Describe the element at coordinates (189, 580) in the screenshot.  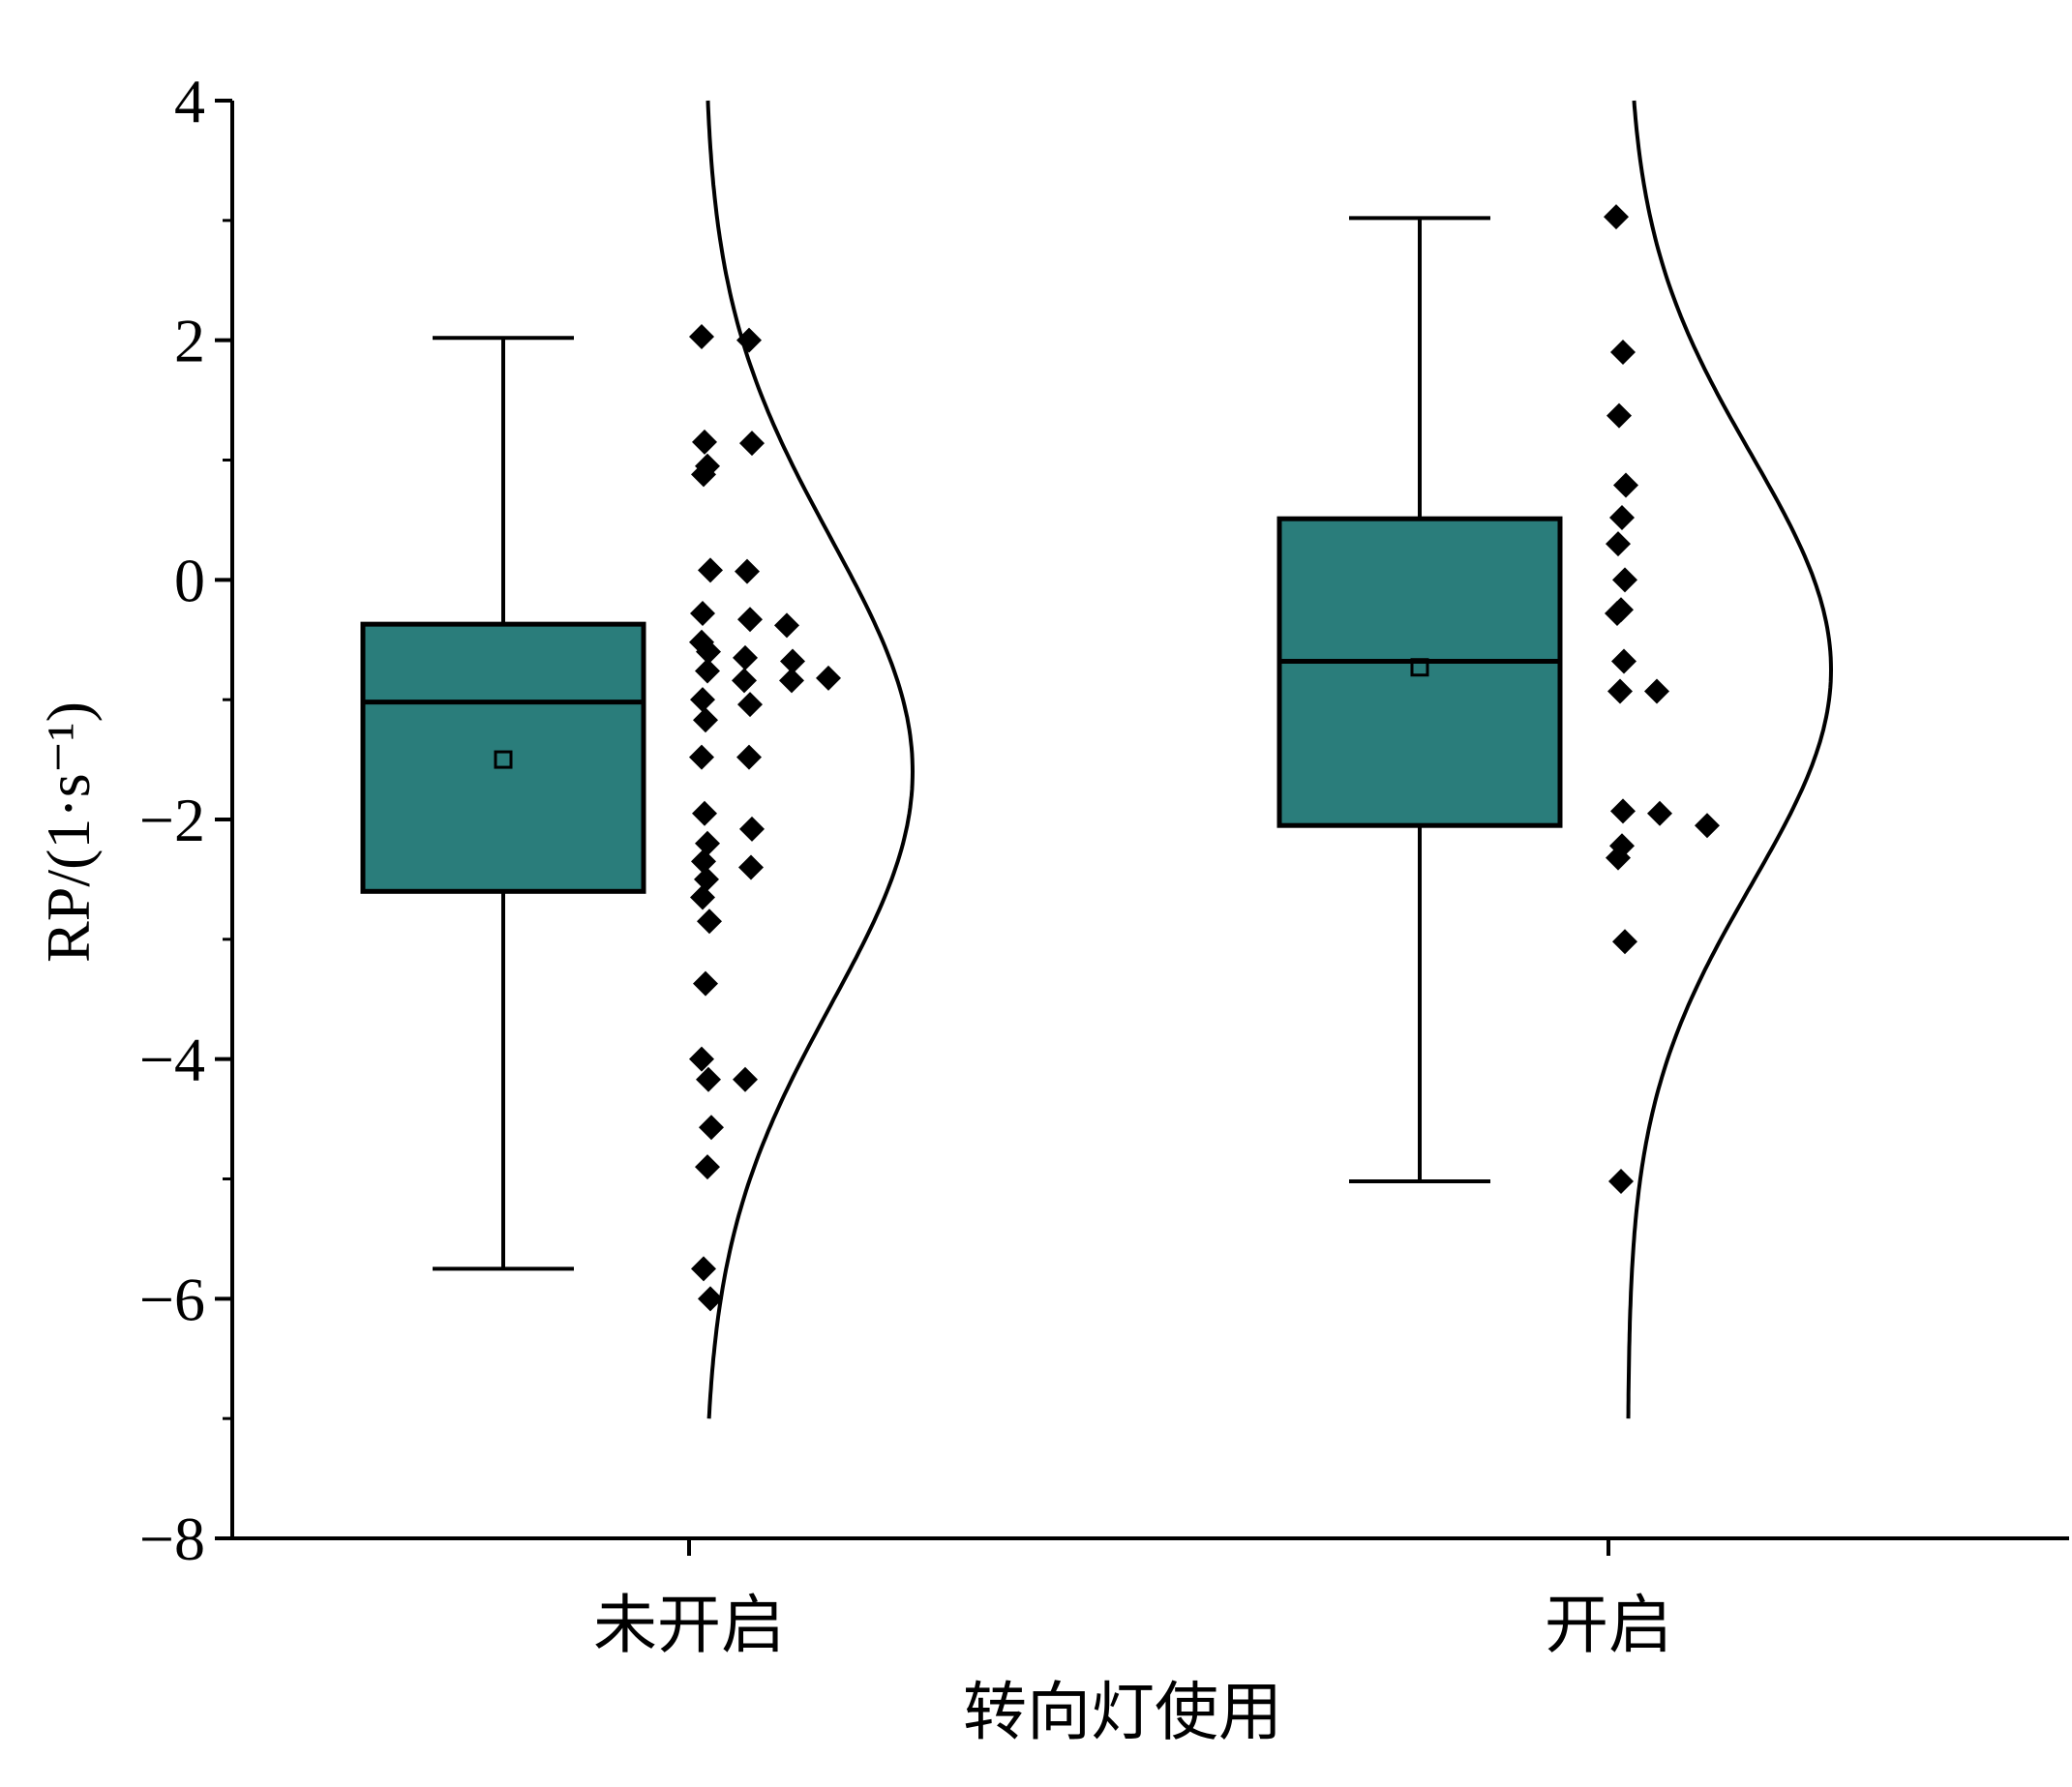
I see `y-tick-label: 0` at that location.